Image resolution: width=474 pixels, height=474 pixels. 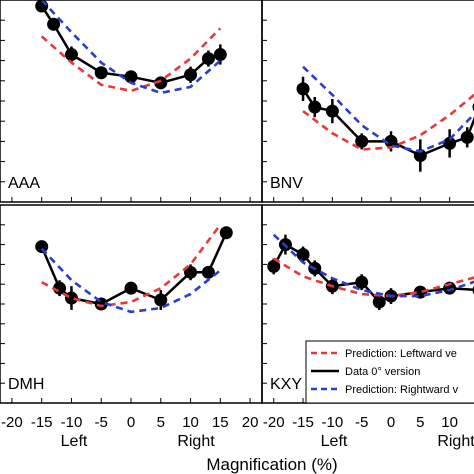 What do you see at coordinates (220, 422) in the screenshot?
I see `x-tick-label: 15` at bounding box center [220, 422].